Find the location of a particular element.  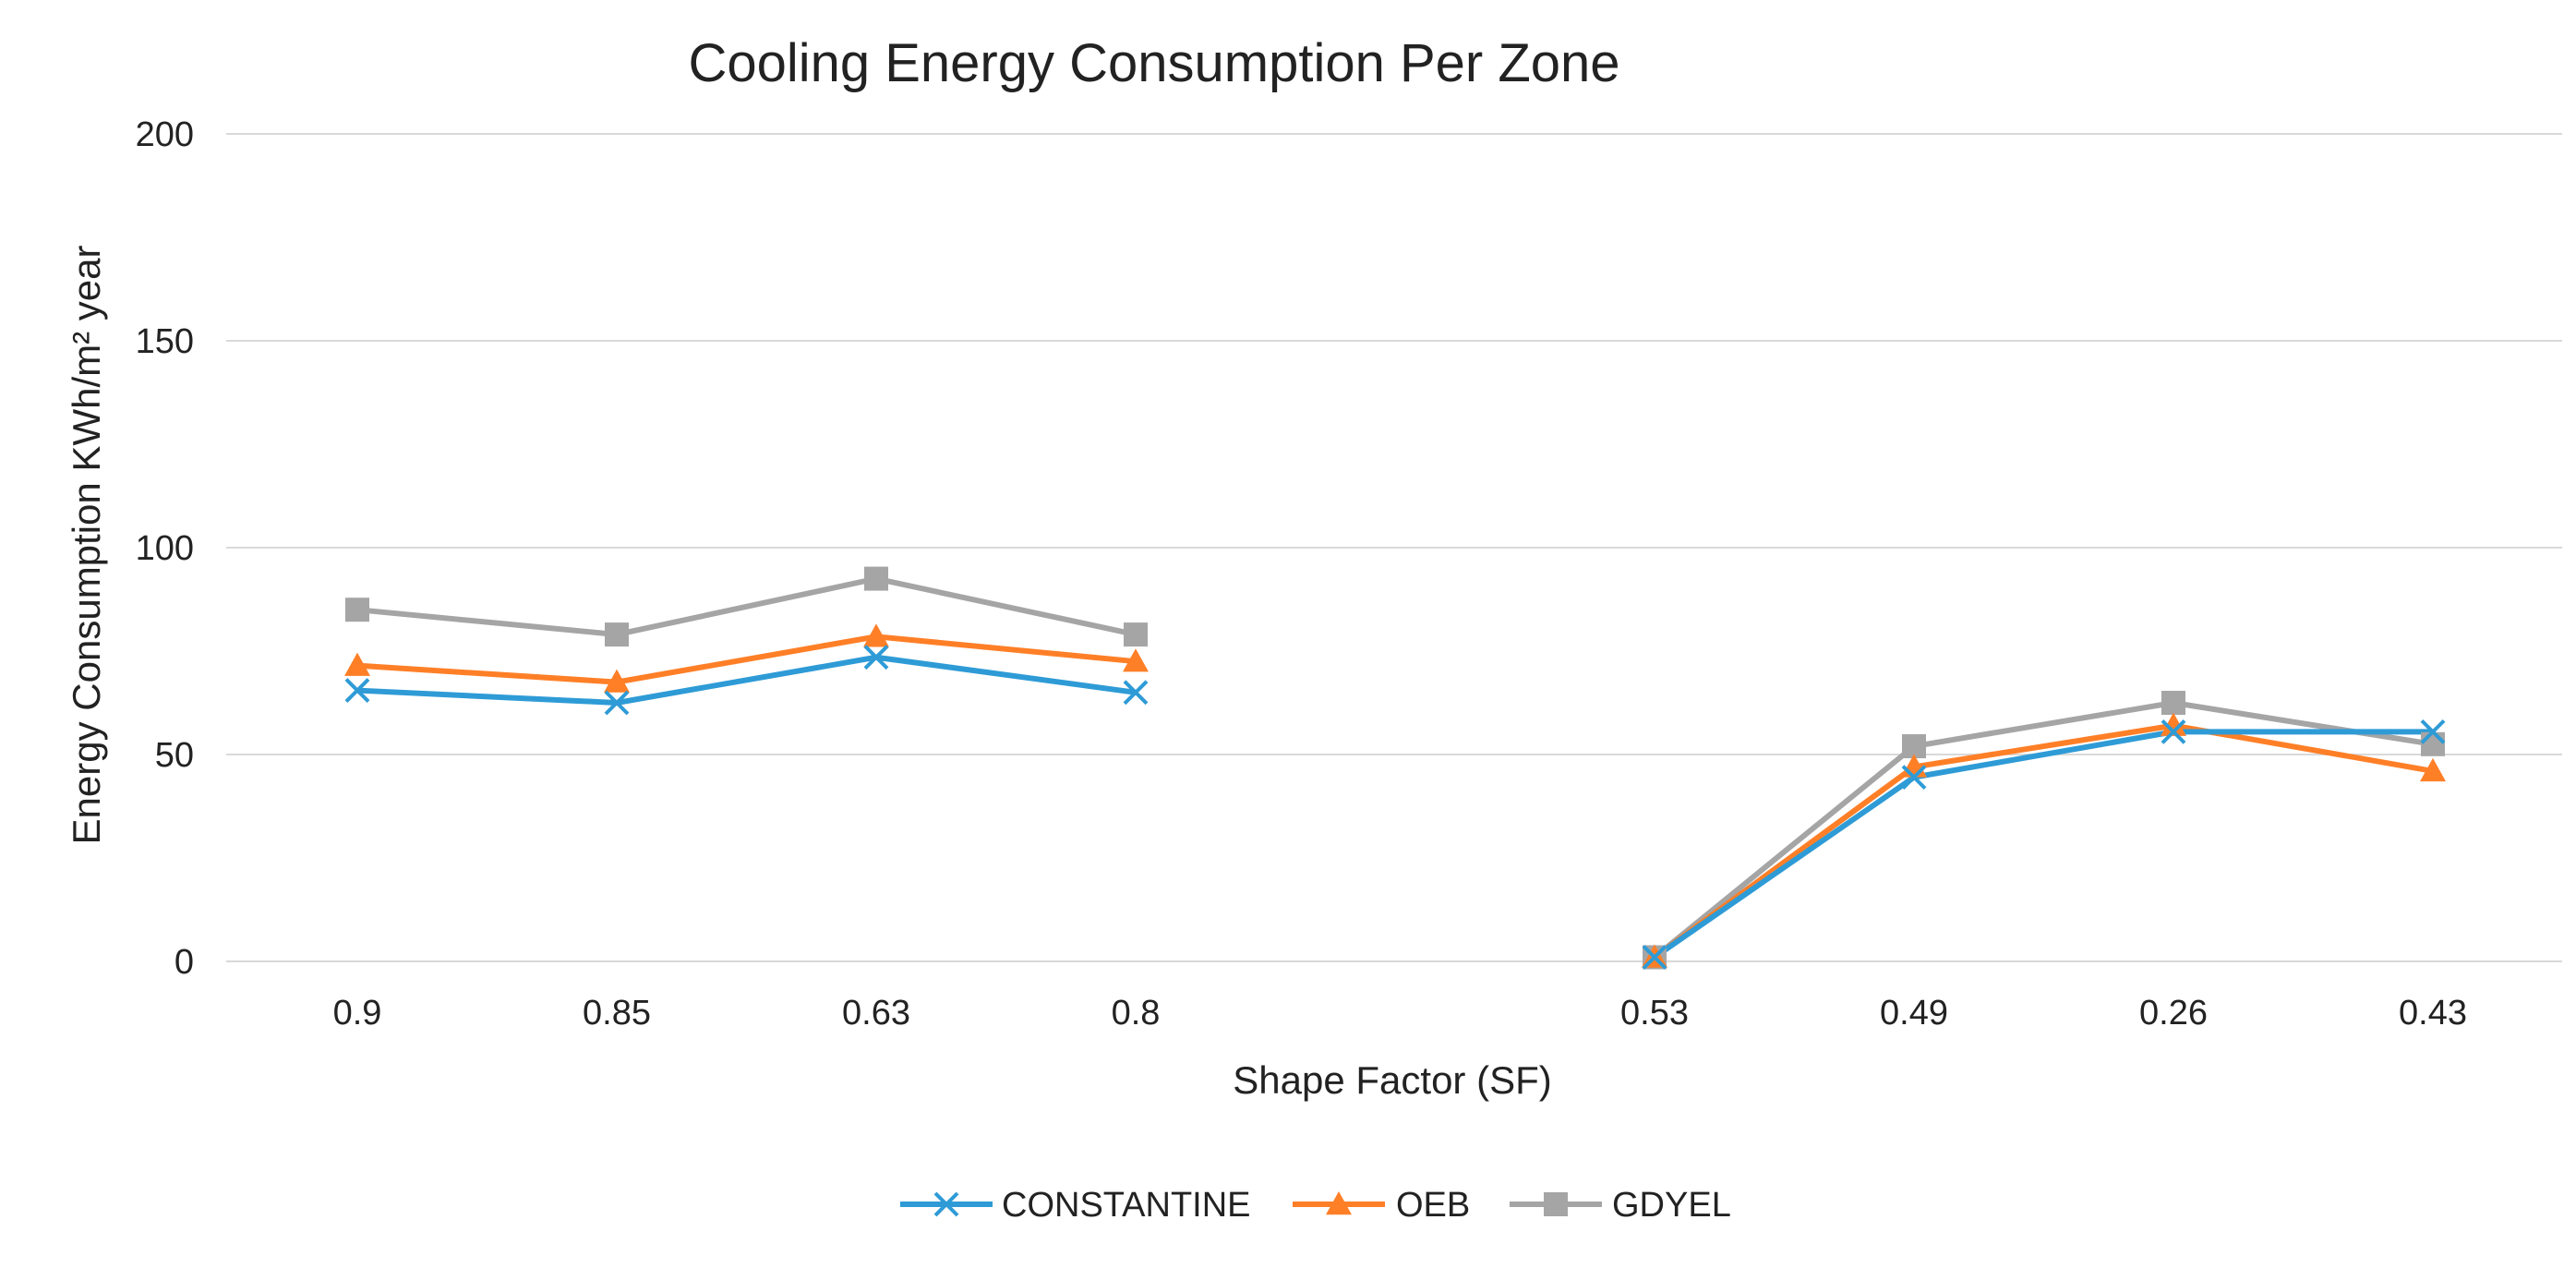

y-tick-label-100: 100 is located at coordinates (165, 548).